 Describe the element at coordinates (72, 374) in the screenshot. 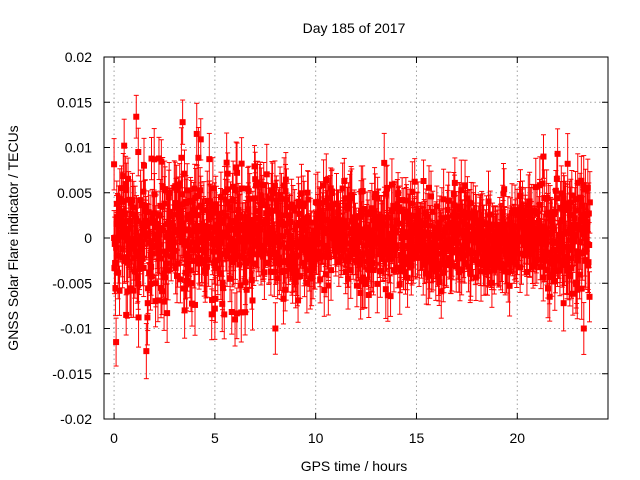

I see `y-tick-label: -0.015` at that location.